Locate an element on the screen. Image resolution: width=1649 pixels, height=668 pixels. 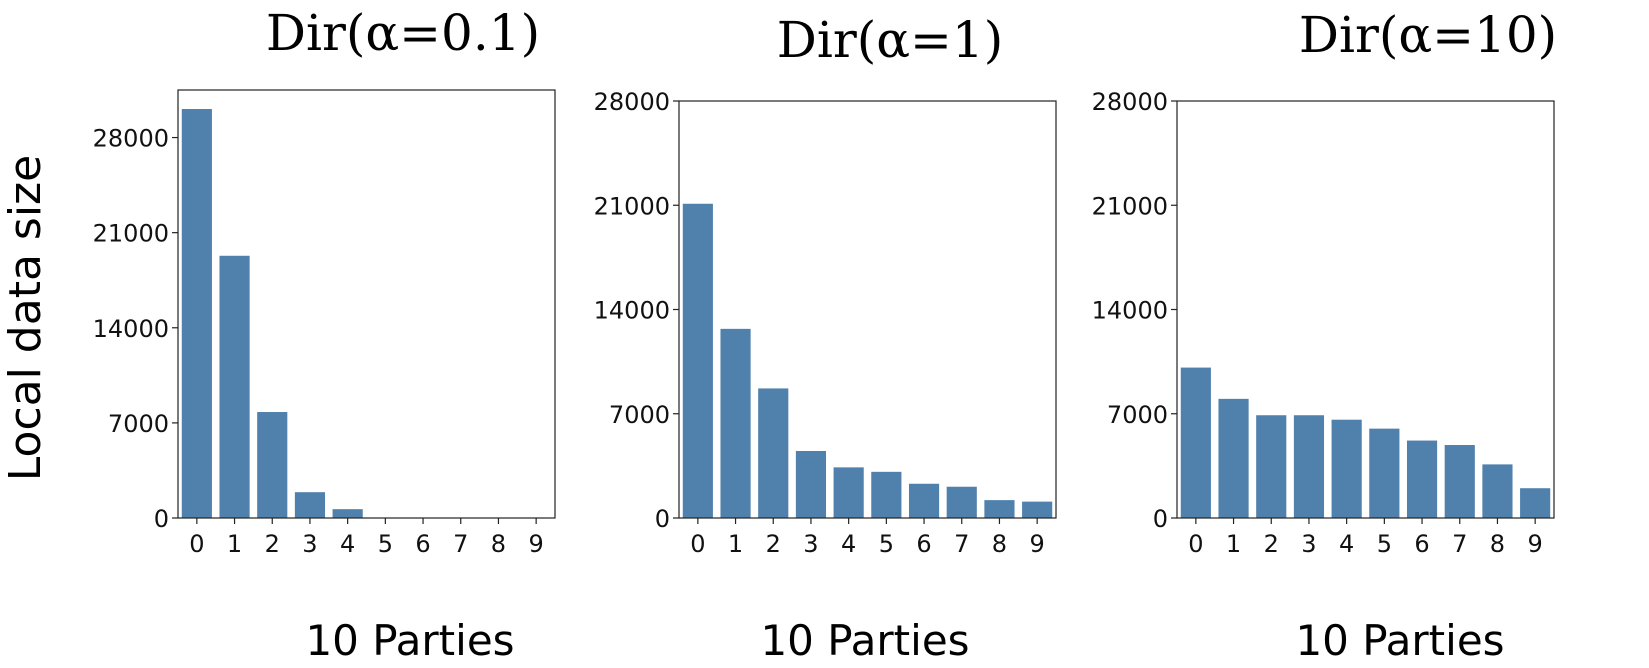
chart-title: Dir(α=1) is located at coordinates (890, 40).